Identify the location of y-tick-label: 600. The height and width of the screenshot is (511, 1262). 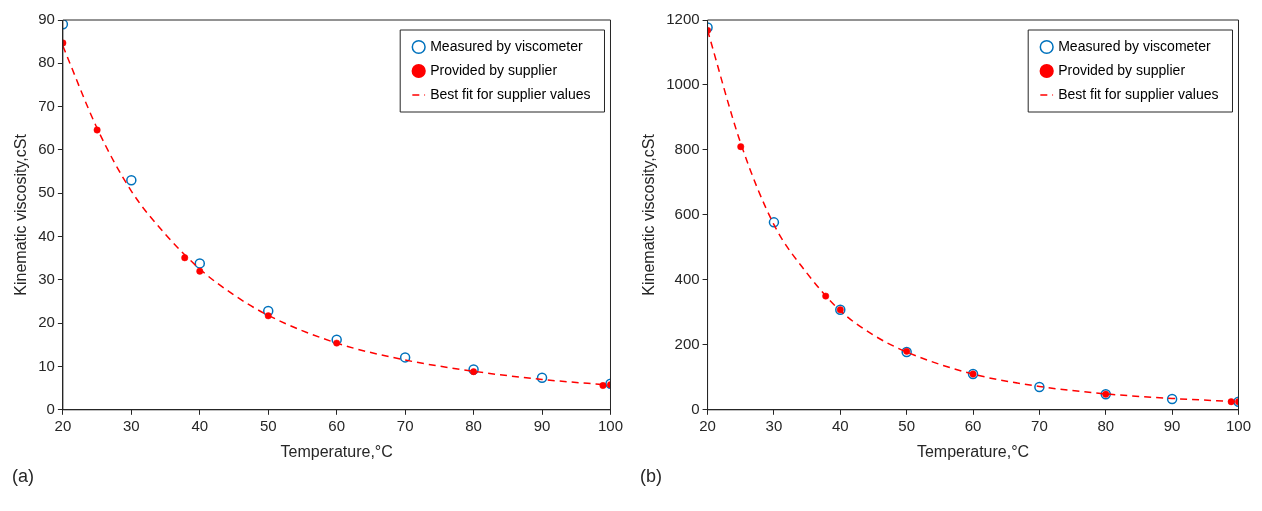
(687, 214).